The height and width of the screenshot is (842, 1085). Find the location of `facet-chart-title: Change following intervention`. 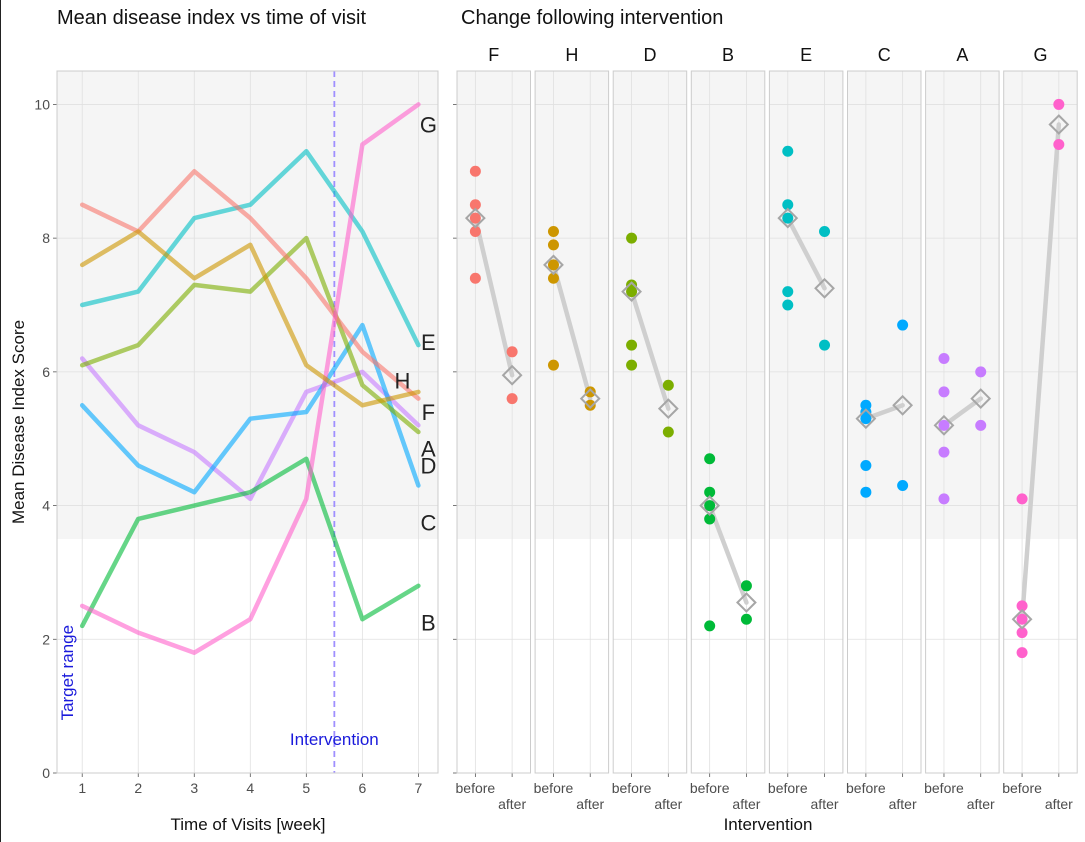

facet-chart-title: Change following intervention is located at coordinates (592, 18).